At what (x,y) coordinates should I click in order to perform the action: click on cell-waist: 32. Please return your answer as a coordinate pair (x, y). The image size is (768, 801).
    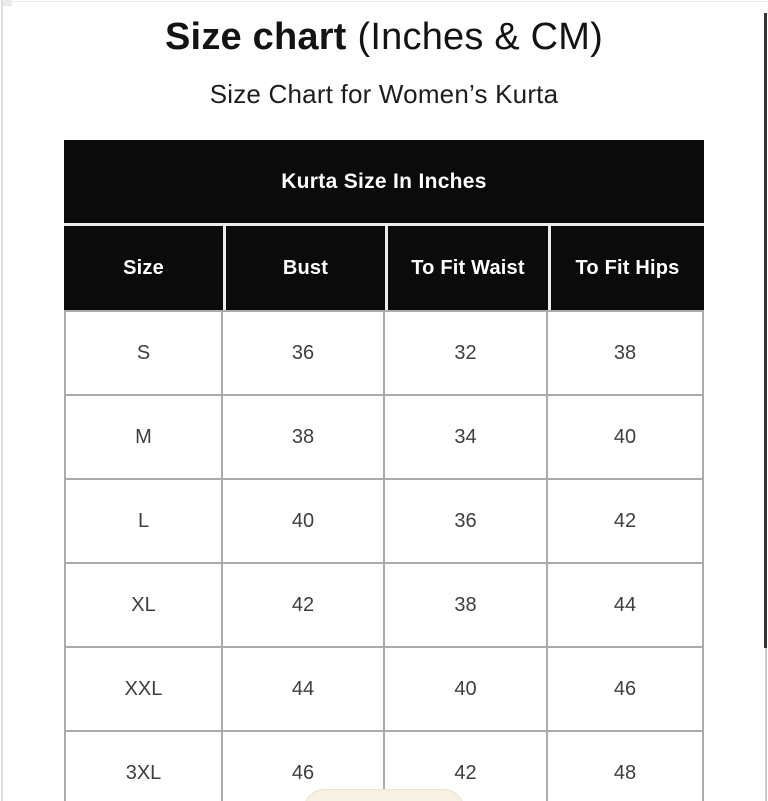
    Looking at the image, I should click on (466, 354).